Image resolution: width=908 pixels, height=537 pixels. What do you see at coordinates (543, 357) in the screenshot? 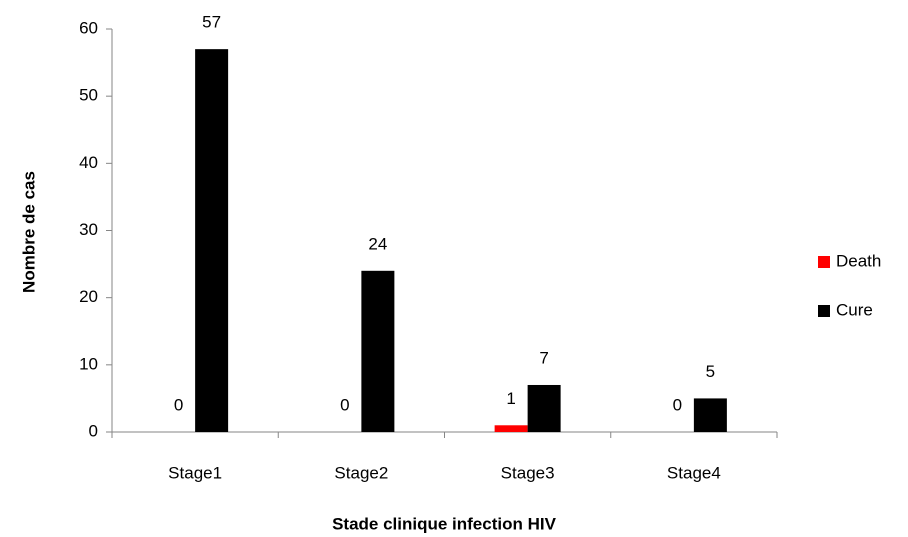
I see `data-label: 7` at bounding box center [543, 357].